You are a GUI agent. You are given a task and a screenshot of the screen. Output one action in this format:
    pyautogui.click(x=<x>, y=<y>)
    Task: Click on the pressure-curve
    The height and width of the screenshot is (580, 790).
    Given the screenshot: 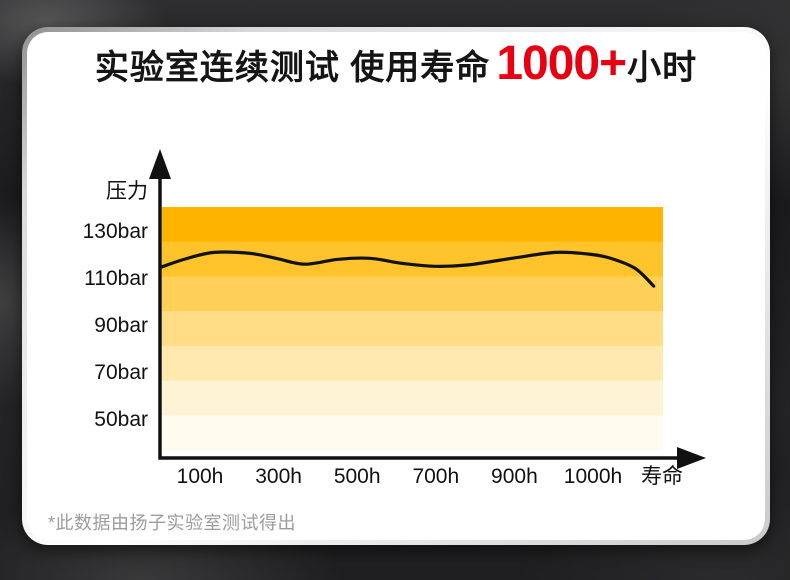 What is the action you would take?
    pyautogui.click(x=408, y=269)
    